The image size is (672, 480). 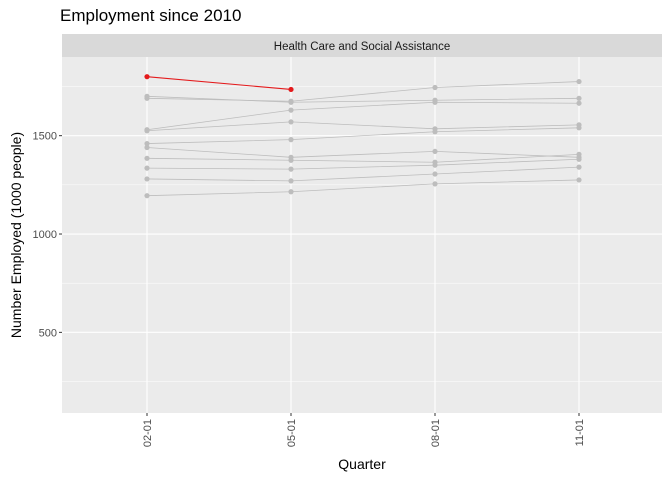 What do you see at coordinates (16, 235) in the screenshot?
I see `y-axis-title: Number Employed (1000 people)` at bounding box center [16, 235].